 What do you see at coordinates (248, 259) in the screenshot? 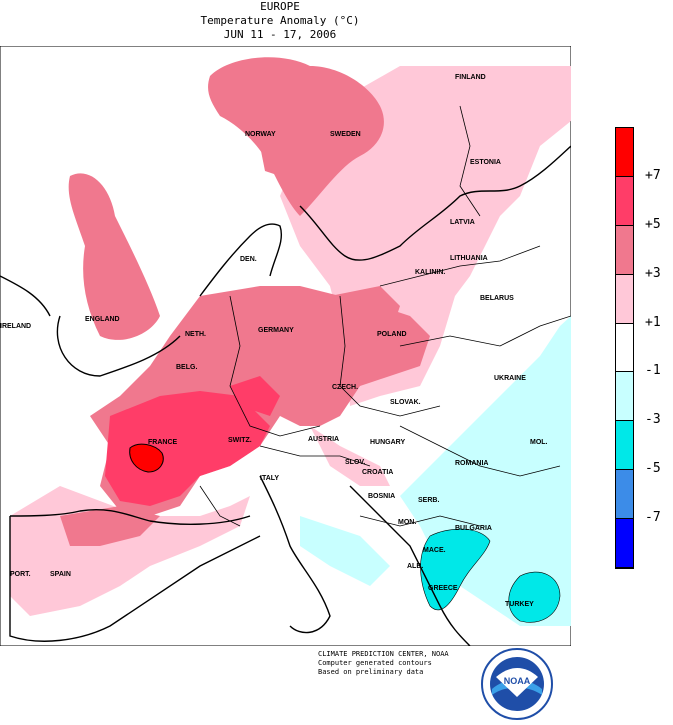
I see `country-label: DEN.` at bounding box center [248, 259].